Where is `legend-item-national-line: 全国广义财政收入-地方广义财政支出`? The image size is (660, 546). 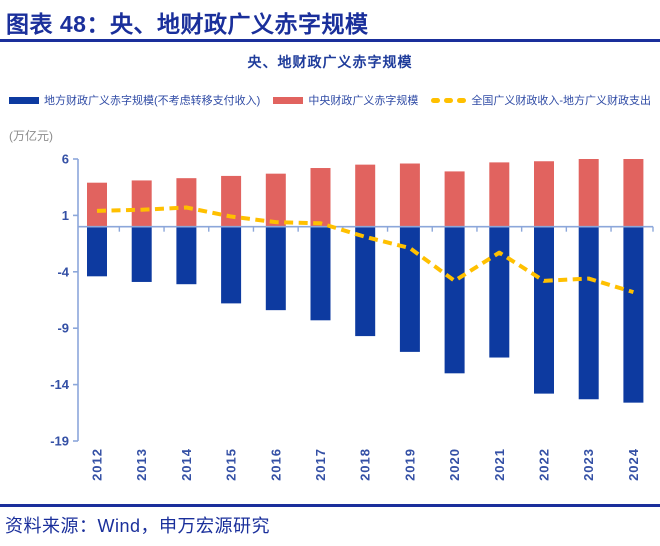 legend-item-national-line: 全国广义财政收入-地方广义财政支出 is located at coordinates (541, 100).